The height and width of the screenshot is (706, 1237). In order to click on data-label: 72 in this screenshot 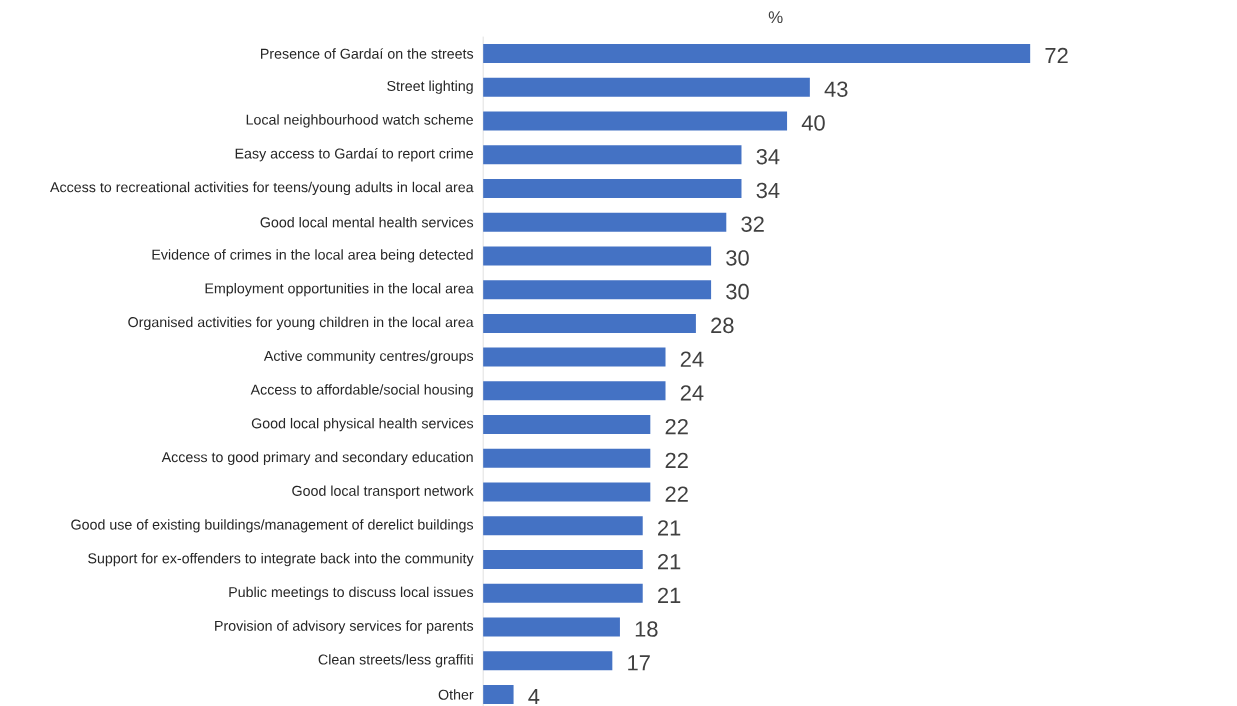, I will do `click(1056, 55)`.